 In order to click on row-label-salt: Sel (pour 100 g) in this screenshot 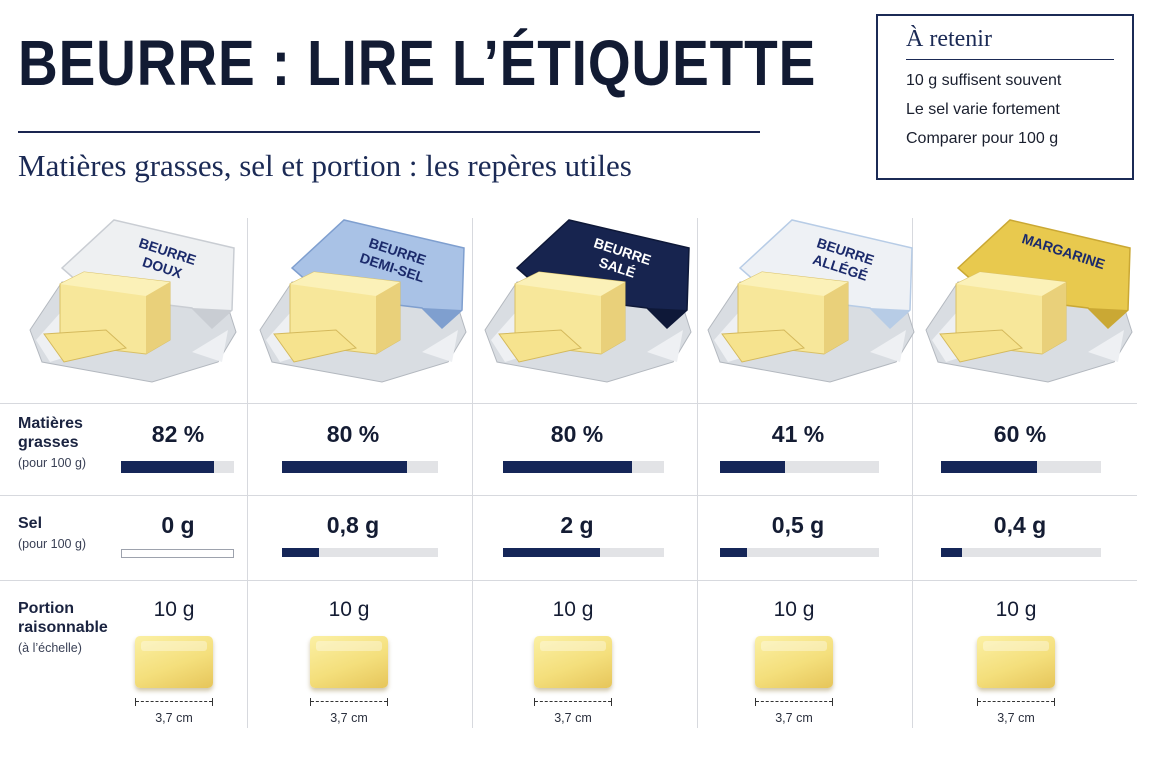, I will do `click(52, 533)`.